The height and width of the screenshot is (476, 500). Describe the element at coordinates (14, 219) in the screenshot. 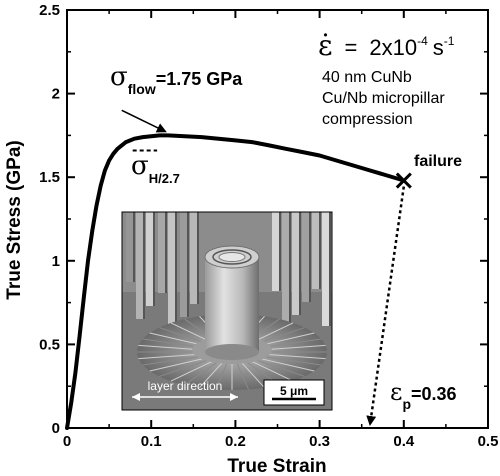

I see `y-axis-label: True Stress (GPa)` at that location.